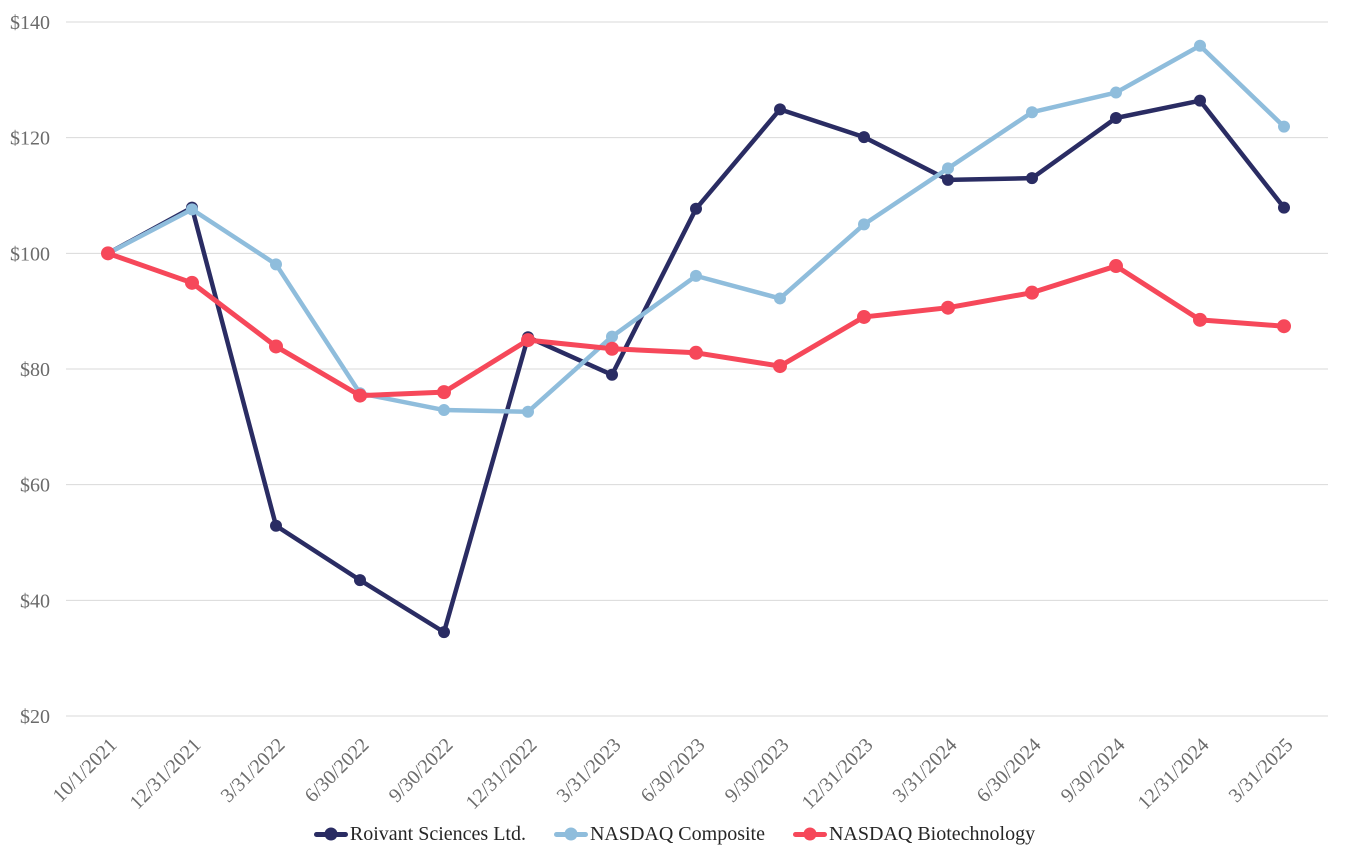  What do you see at coordinates (502, 774) in the screenshot?
I see `x-axis-tick-label: 12/31/2022` at bounding box center [502, 774].